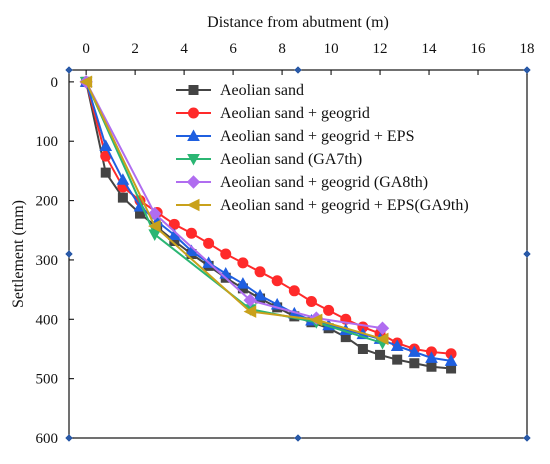  What do you see at coordinates (291, 159) in the screenshot?
I see `legend-label: Aeolian sand (GA7th)` at bounding box center [291, 159].